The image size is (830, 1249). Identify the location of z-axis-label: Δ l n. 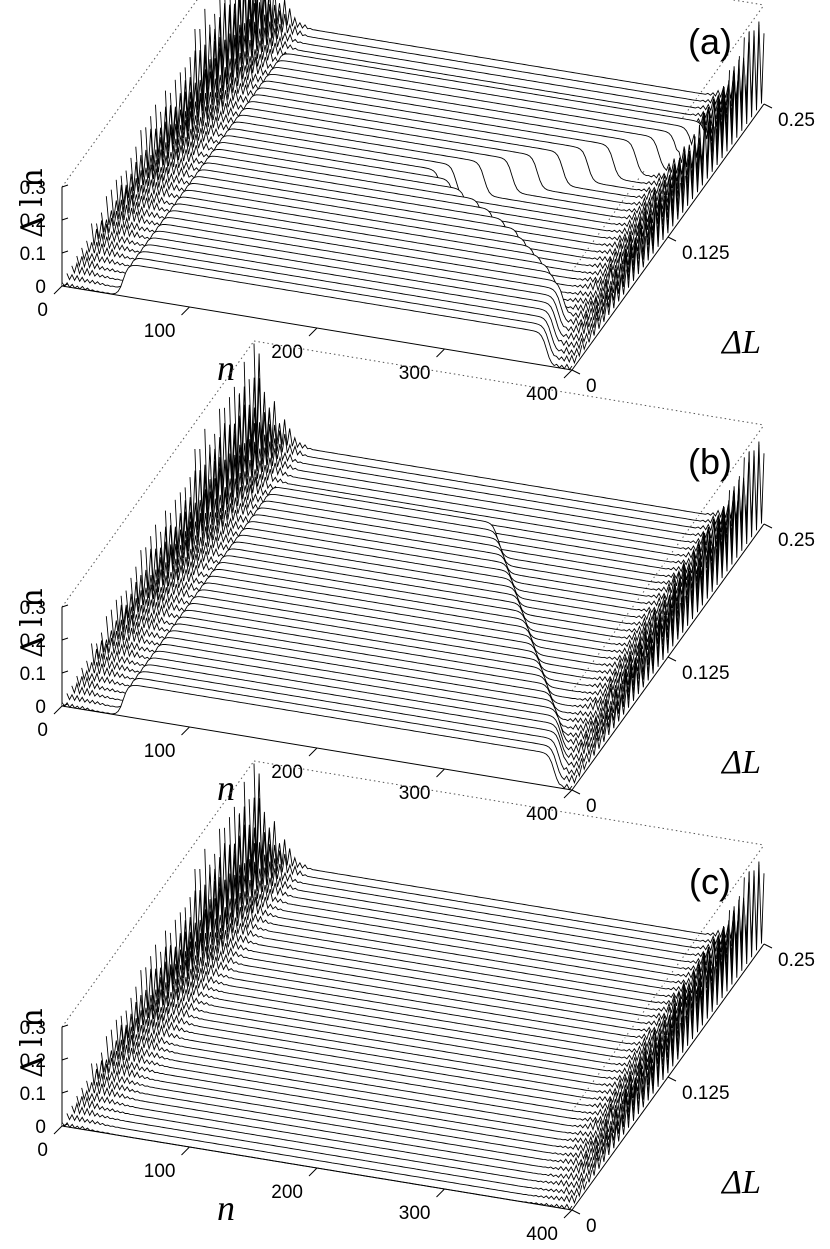
(32, 1043).